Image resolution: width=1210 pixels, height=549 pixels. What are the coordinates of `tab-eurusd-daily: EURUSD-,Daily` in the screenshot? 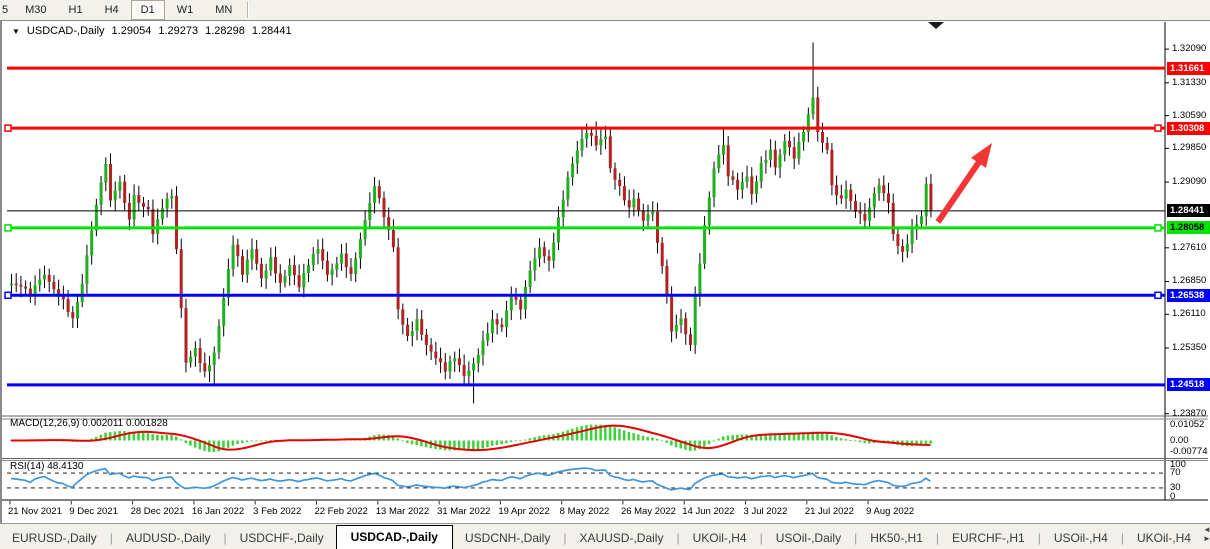 It's located at (54, 538).